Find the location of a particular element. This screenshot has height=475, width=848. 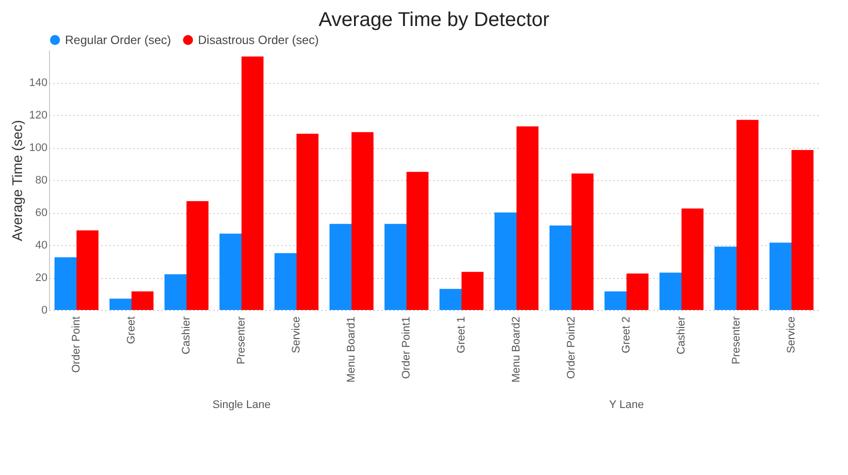

y-axis-title: Average Time (sec) is located at coordinates (17, 181).